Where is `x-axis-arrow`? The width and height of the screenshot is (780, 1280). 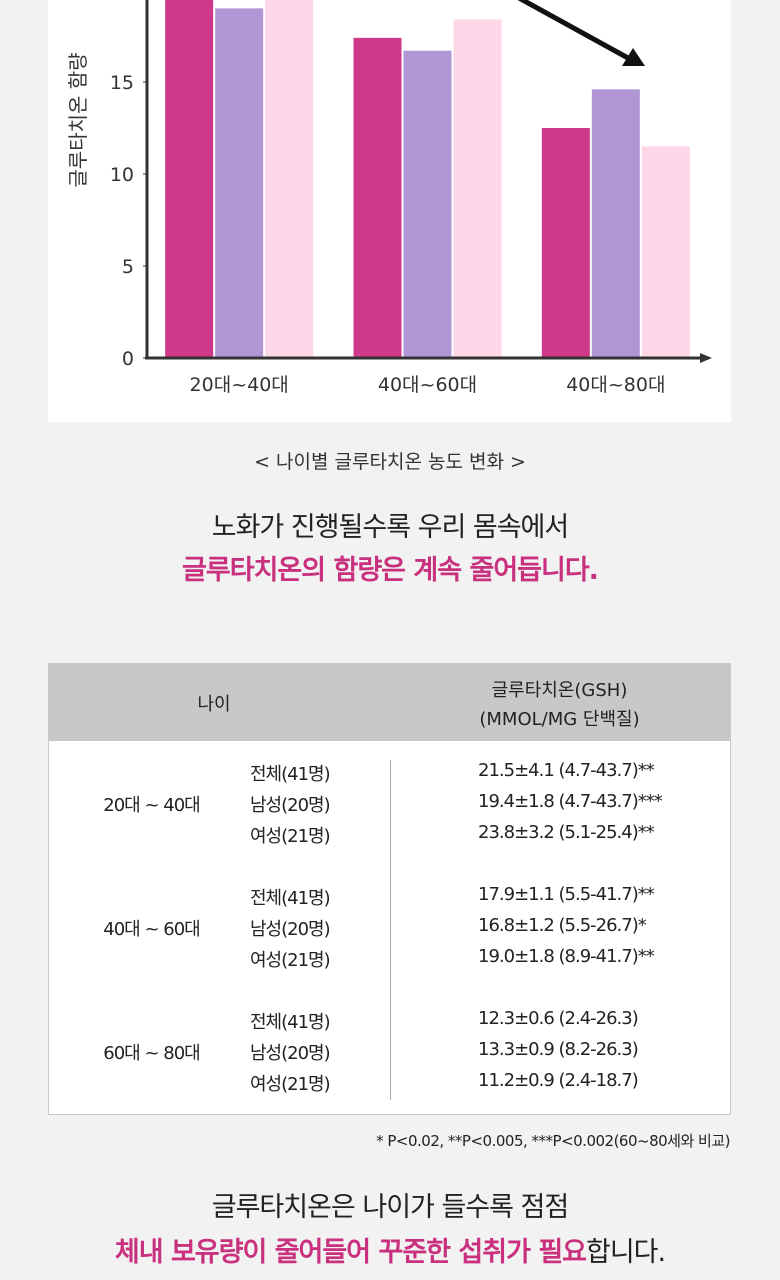
x-axis-arrow is located at coordinates (706, 358).